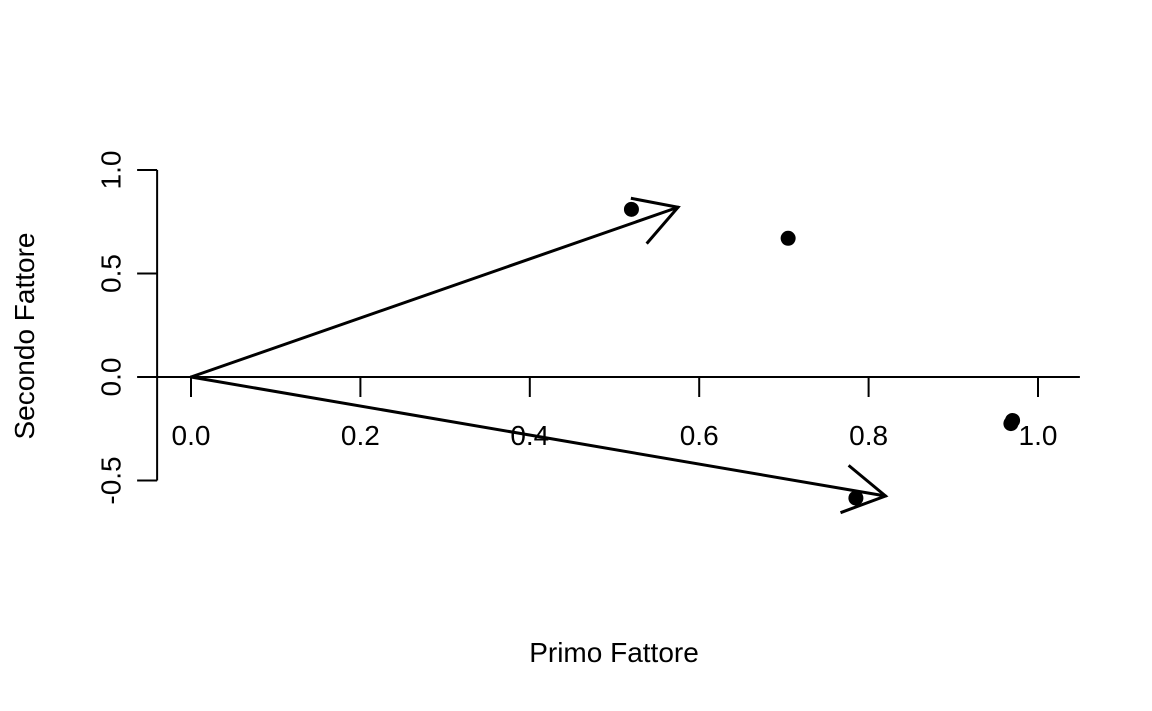  Describe the element at coordinates (360, 435) in the screenshot. I see `x-tick-label: 0.2` at that location.